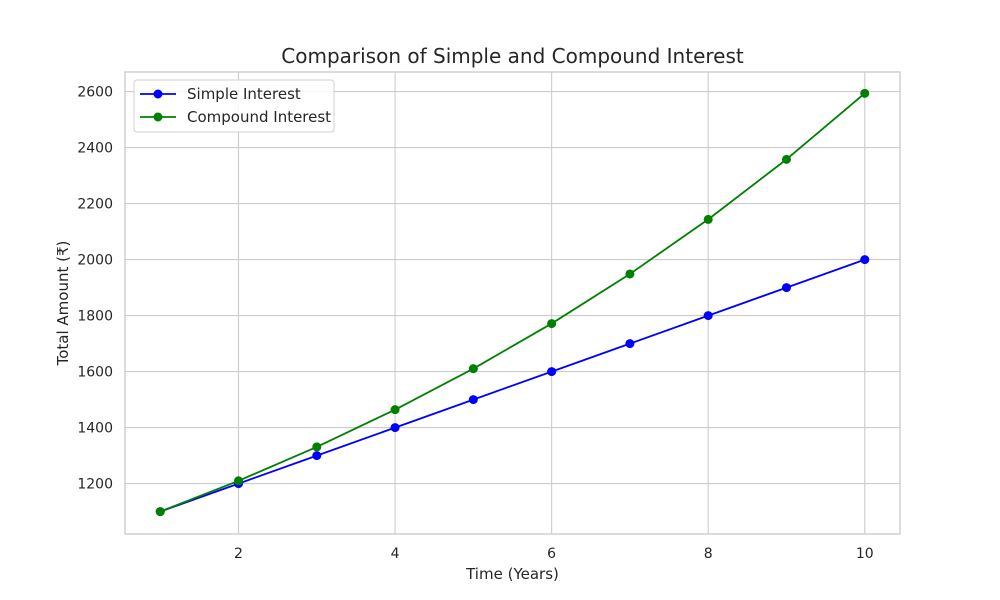 This screenshot has width=1000, height=600. I want to click on x-tick-label: 8, so click(708, 554).